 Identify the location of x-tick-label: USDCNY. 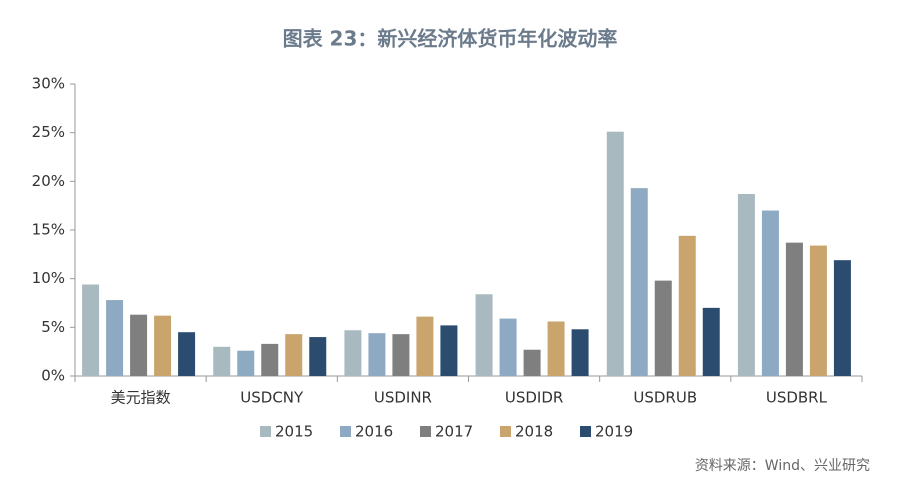
(272, 398).